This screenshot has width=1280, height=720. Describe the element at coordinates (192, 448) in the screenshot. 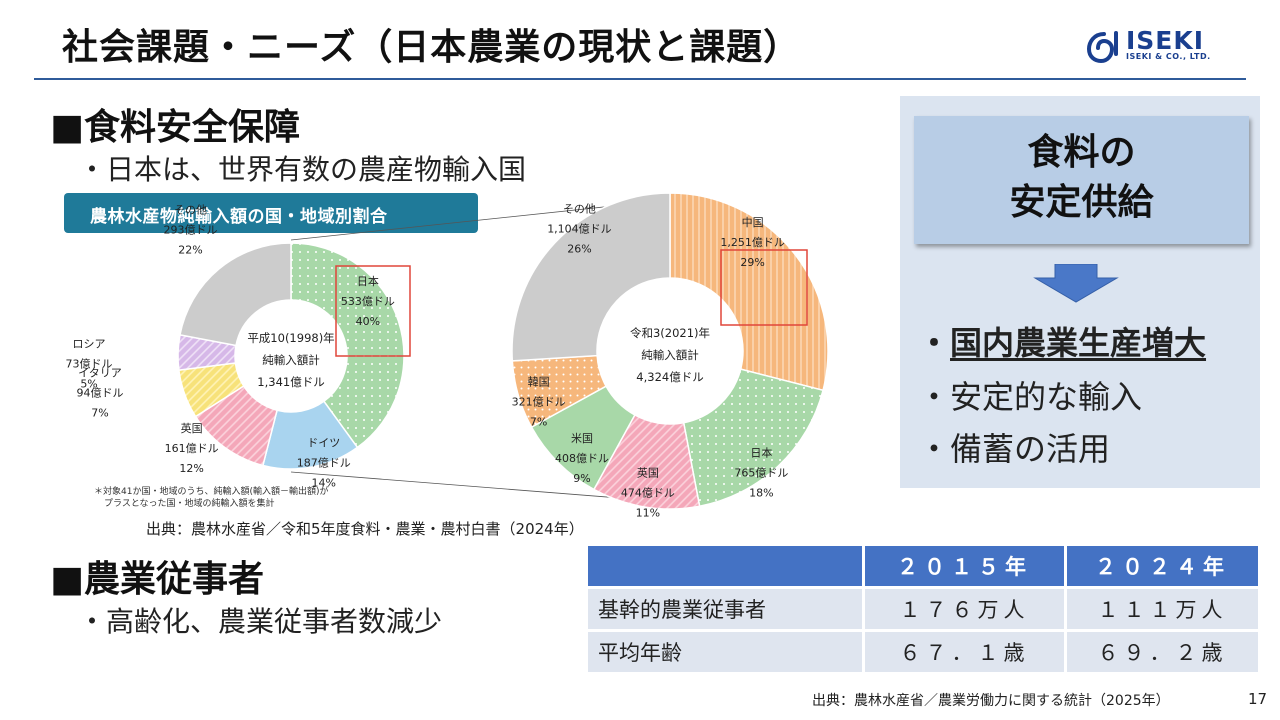

I see `slice-label-1-2-1: 161億ドル` at that location.